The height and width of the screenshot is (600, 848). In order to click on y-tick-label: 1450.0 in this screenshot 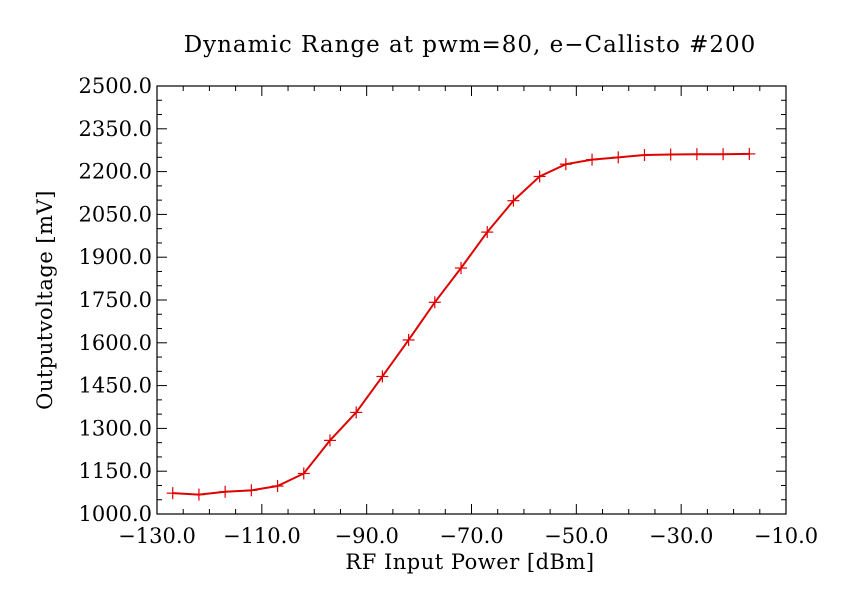, I will do `click(115, 386)`.